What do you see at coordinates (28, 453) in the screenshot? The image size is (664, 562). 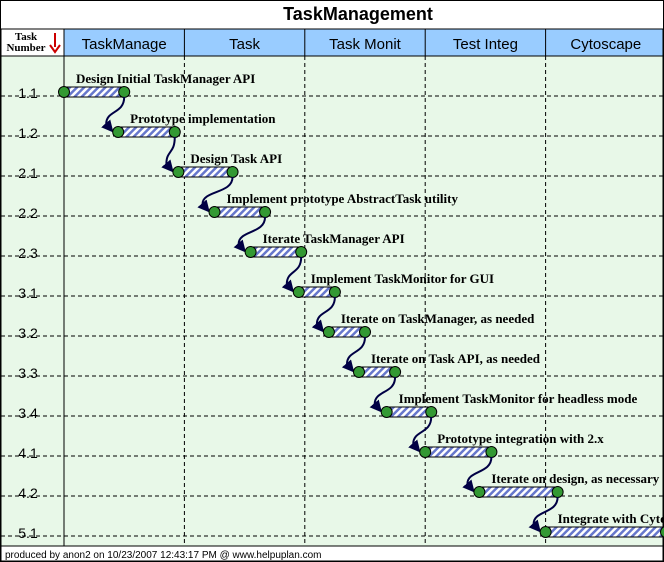 I see `task-number: 4.1` at bounding box center [28, 453].